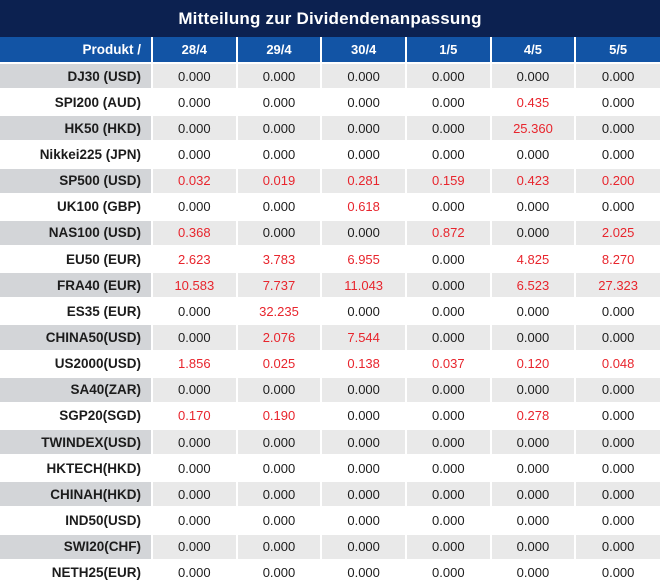 Image resolution: width=660 pixels, height=587 pixels. Describe the element at coordinates (76, 337) in the screenshot. I see `product-label: CHINA50(USD)` at that location.